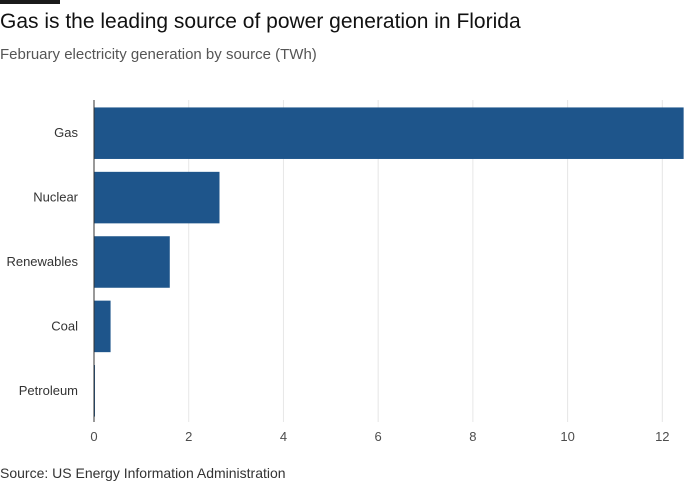 The height and width of the screenshot is (500, 700). I want to click on x-tick-label: 8, so click(472, 436).